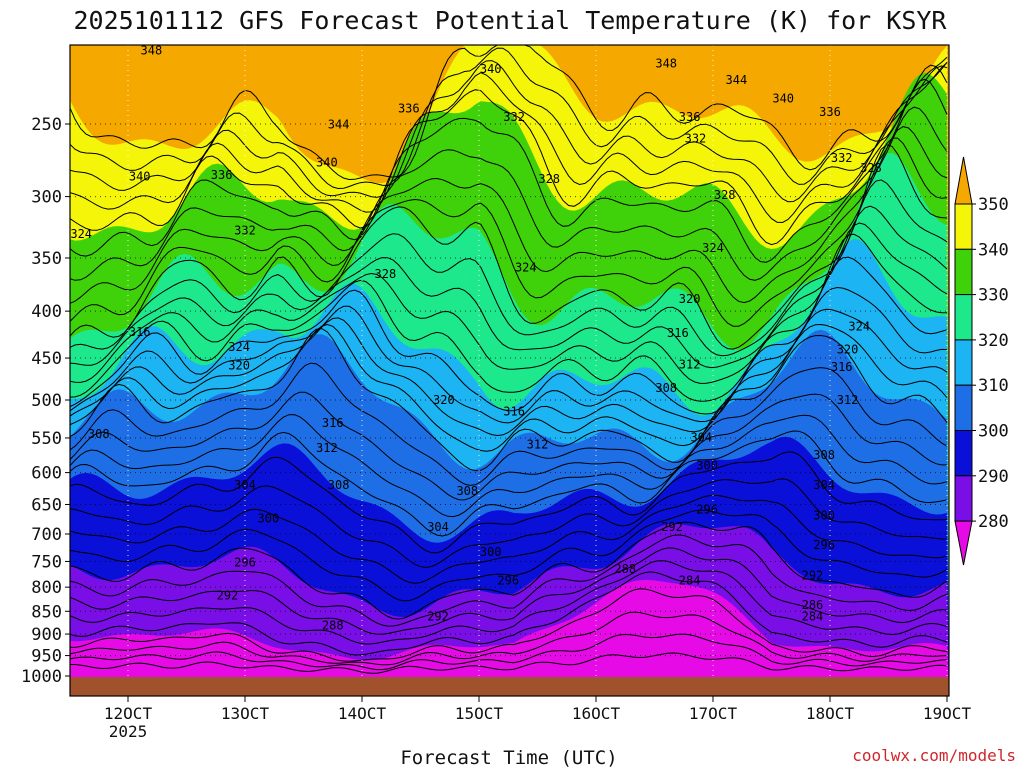 This screenshot has width=1024, height=768. What do you see at coordinates (46, 259) in the screenshot?
I see `y-tick-label: 350` at bounding box center [46, 259].